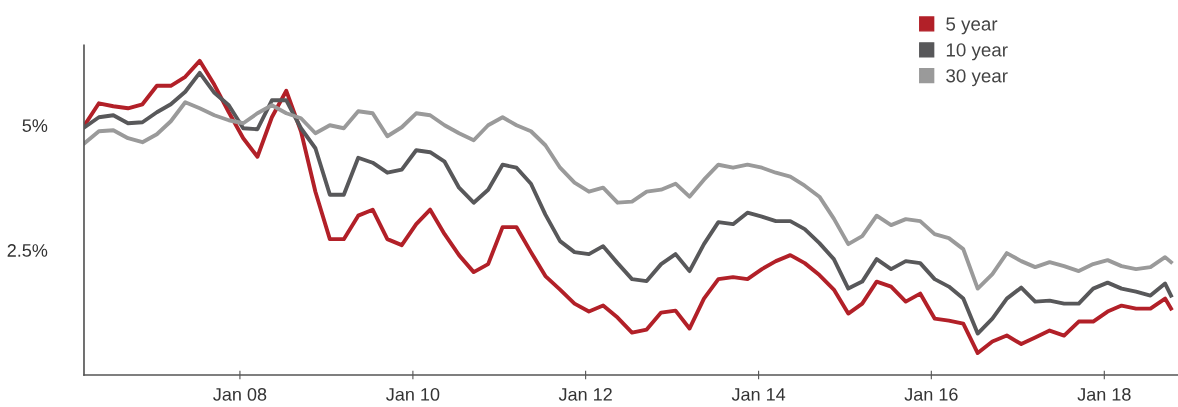 This screenshot has height=407, width=1178. I want to click on x-tick-label: Jan 12, so click(585, 394).